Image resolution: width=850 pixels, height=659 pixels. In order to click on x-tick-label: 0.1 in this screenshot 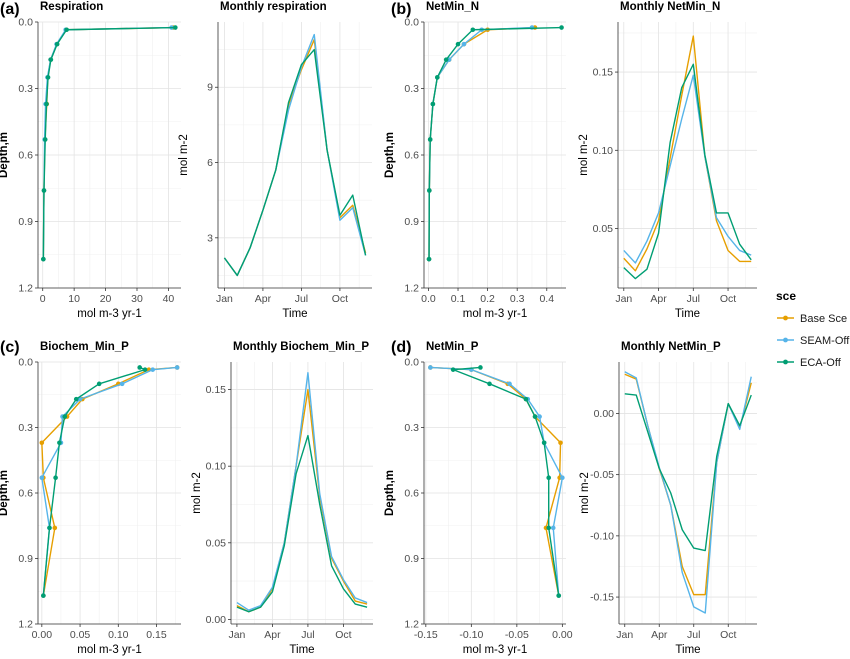, I will do `click(458, 299)`.